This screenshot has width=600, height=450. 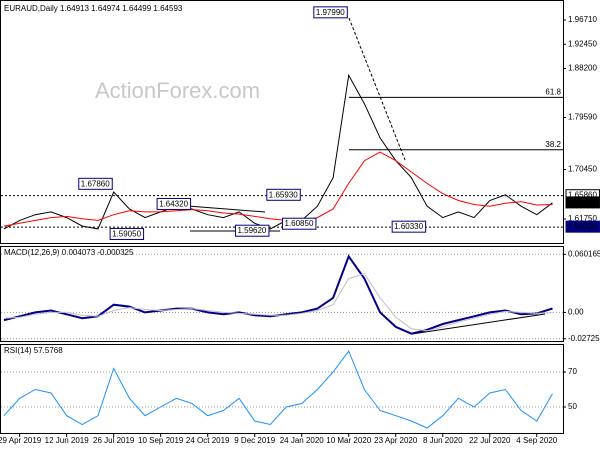 I want to click on y-tick-label: 1.79590, so click(x=582, y=117).